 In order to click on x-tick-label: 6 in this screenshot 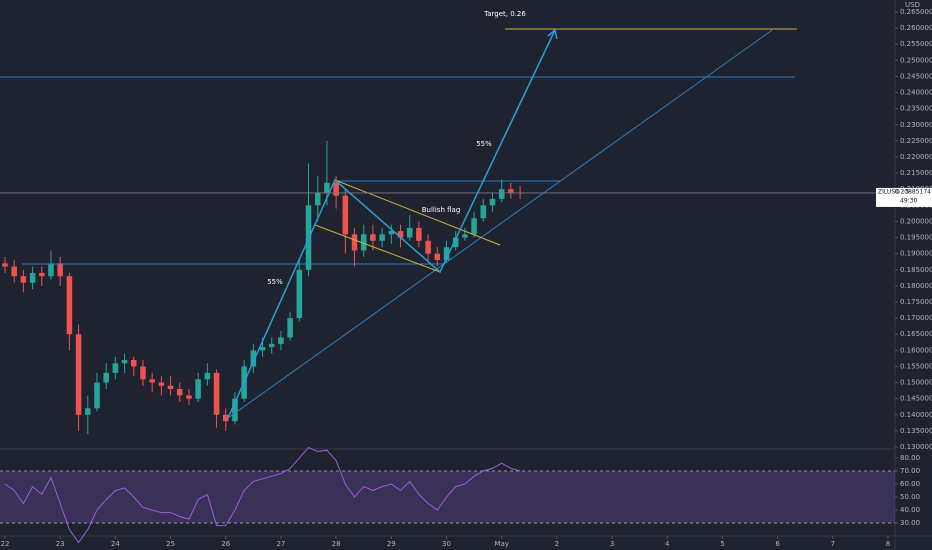, I will do `click(777, 544)`.